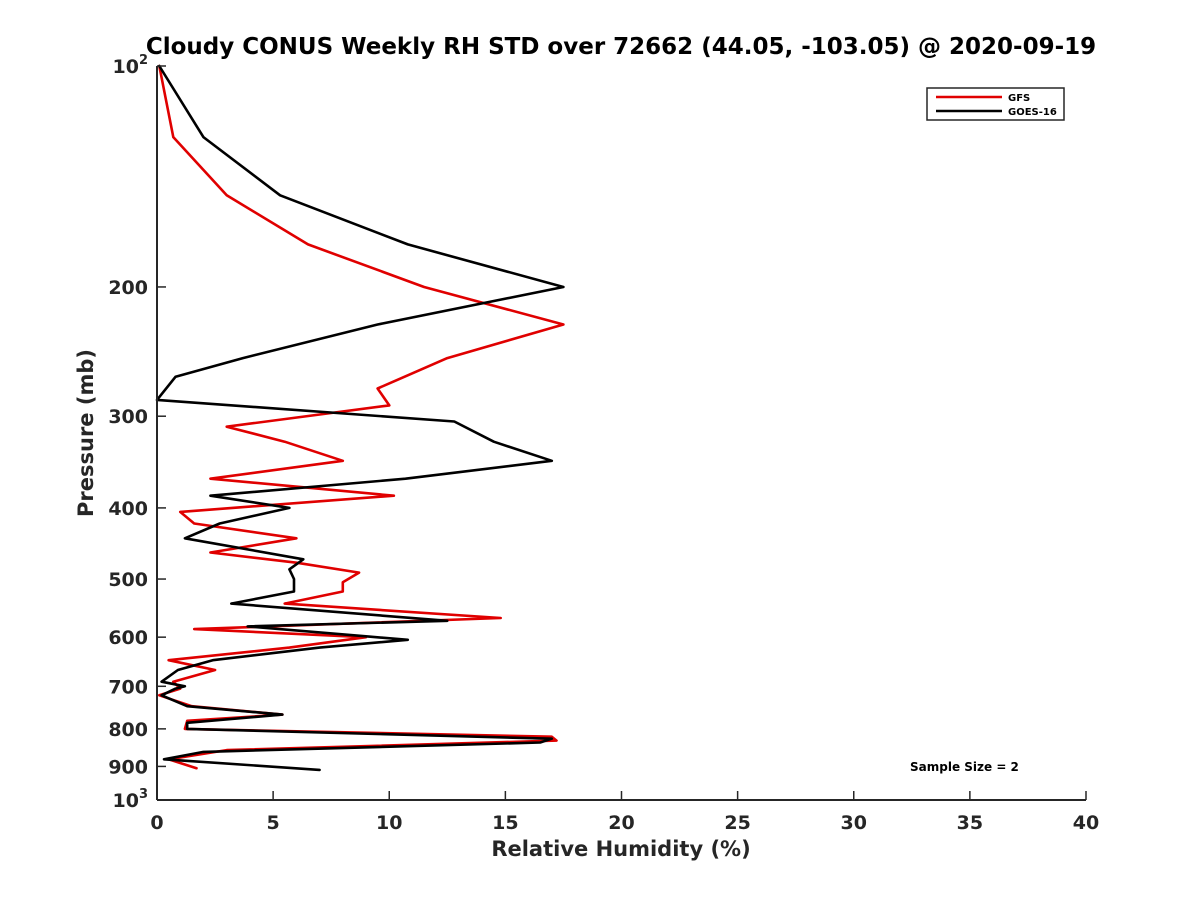 This screenshot has height=900, width=1200. Describe the element at coordinates (128, 730) in the screenshot. I see `y-tick-label: 800` at that location.